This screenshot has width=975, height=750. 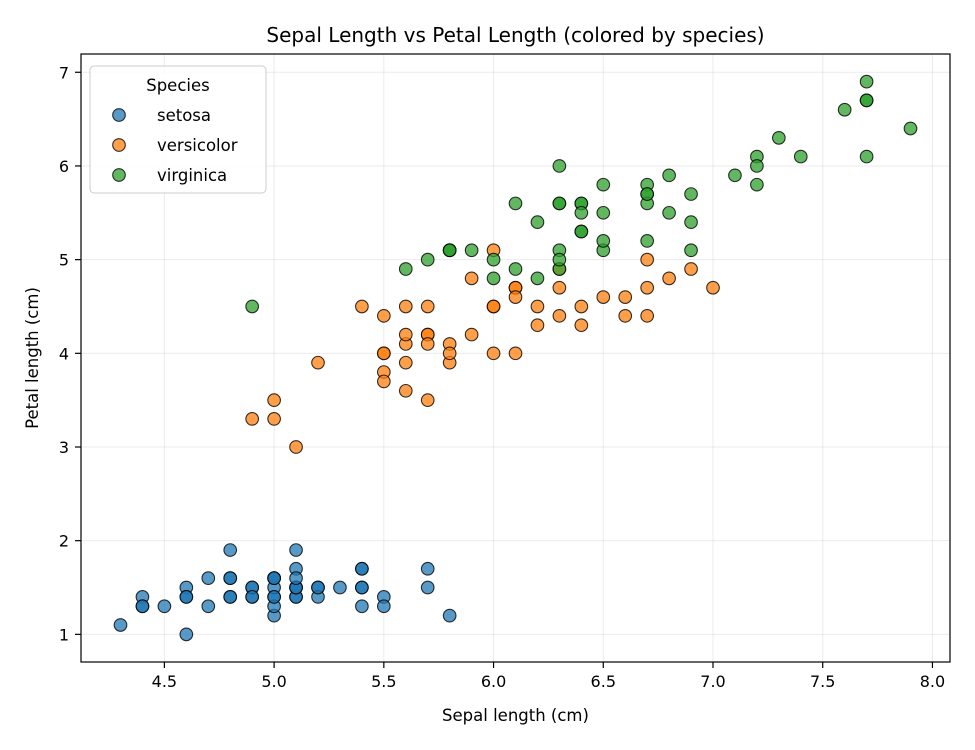 What do you see at coordinates (64, 541) in the screenshot?
I see `y-tick-label: 2` at bounding box center [64, 541].